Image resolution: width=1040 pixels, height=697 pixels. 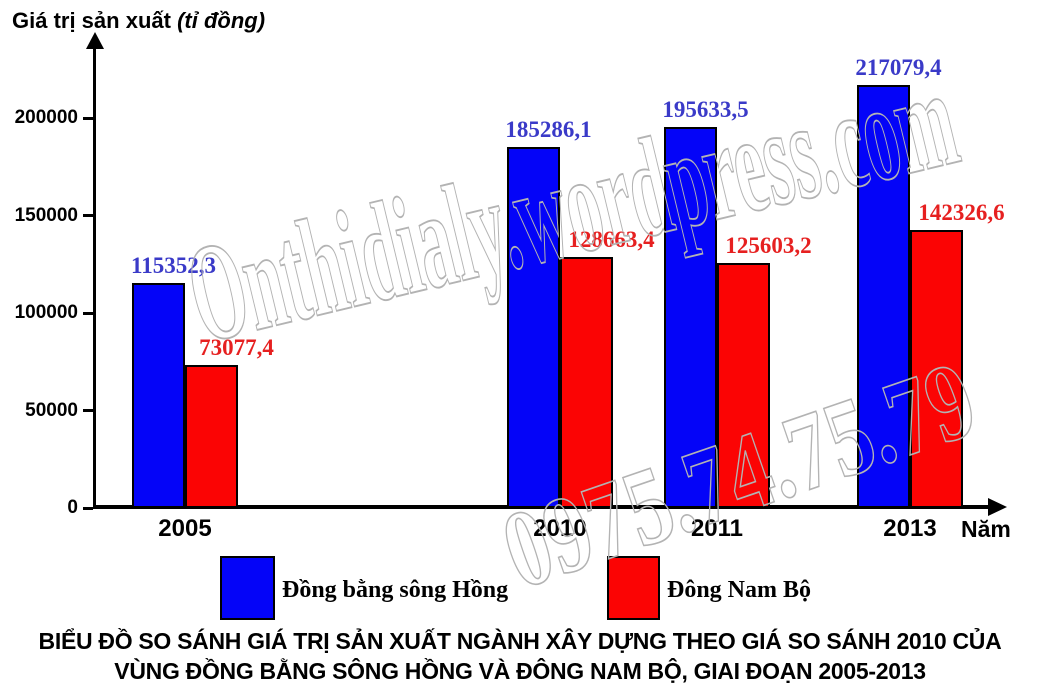 What do you see at coordinates (247, 588) in the screenshot?
I see `legend-swatch-dong-bang-song-hong` at bounding box center [247, 588].